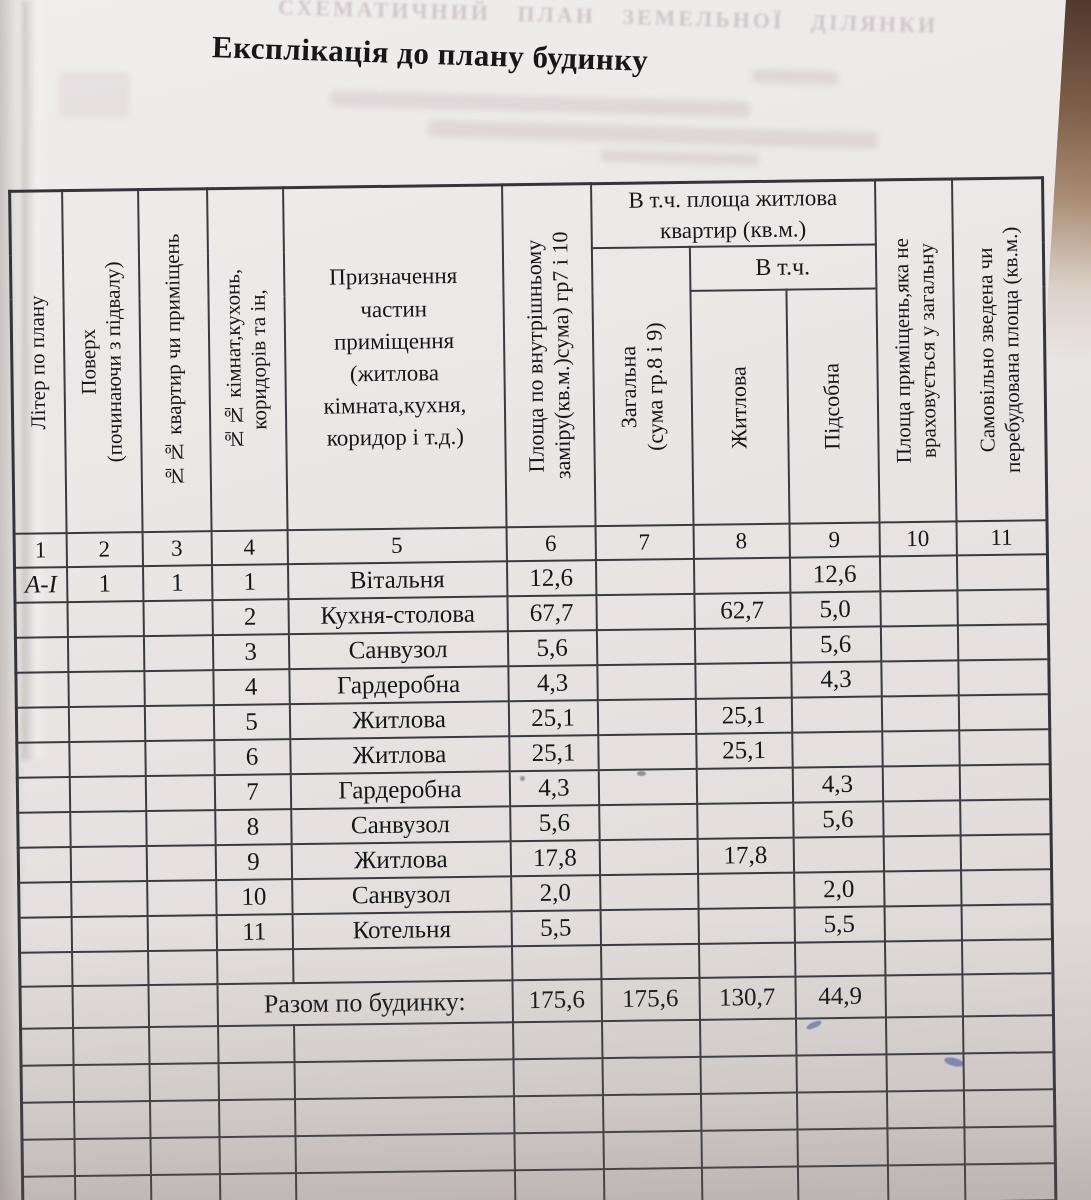 This screenshot has width=1091, height=1200. What do you see at coordinates (247, 359) in the screenshot?
I see `header-room-no: №№ кімнат,кухонь, коридорів та ін,` at bounding box center [247, 359].